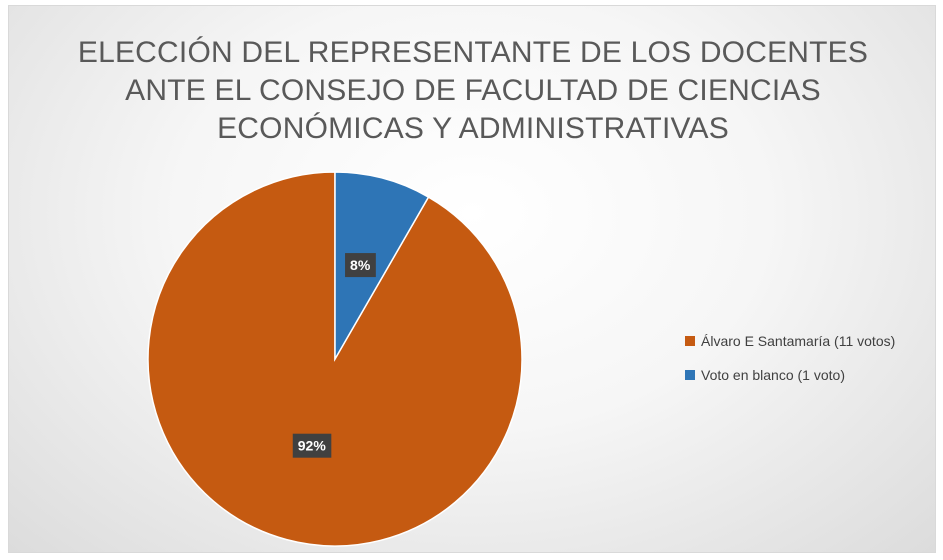  I want to click on data-label-alvaro-box, so click(312, 445).